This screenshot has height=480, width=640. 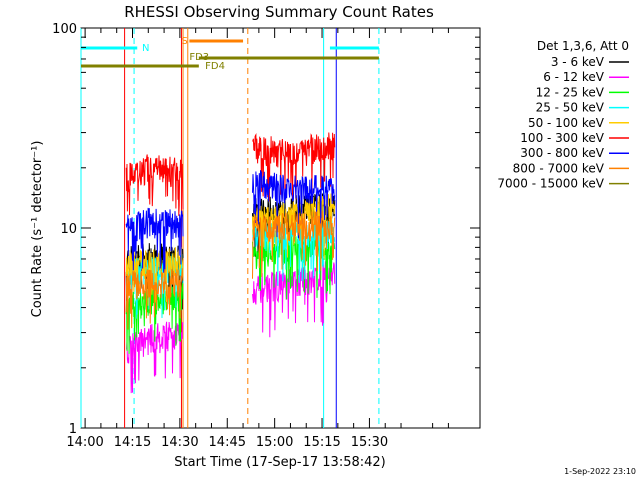 What do you see at coordinates (179, 442) in the screenshot?
I see `x-tick-label-14:30: 14:30` at bounding box center [179, 442].